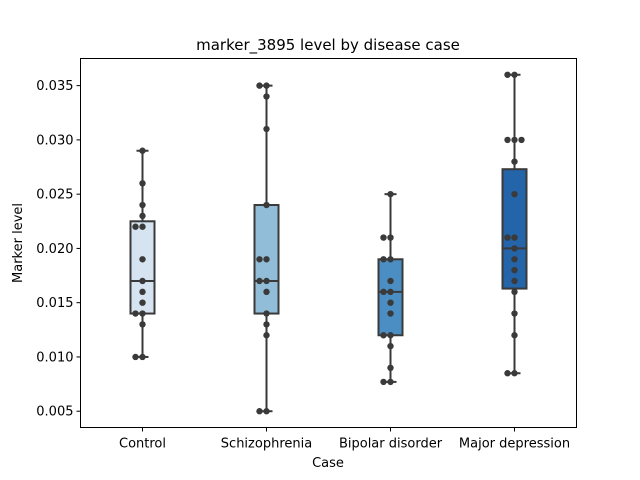  I want to click on y-tick-label: 0.015, so click(54, 303).